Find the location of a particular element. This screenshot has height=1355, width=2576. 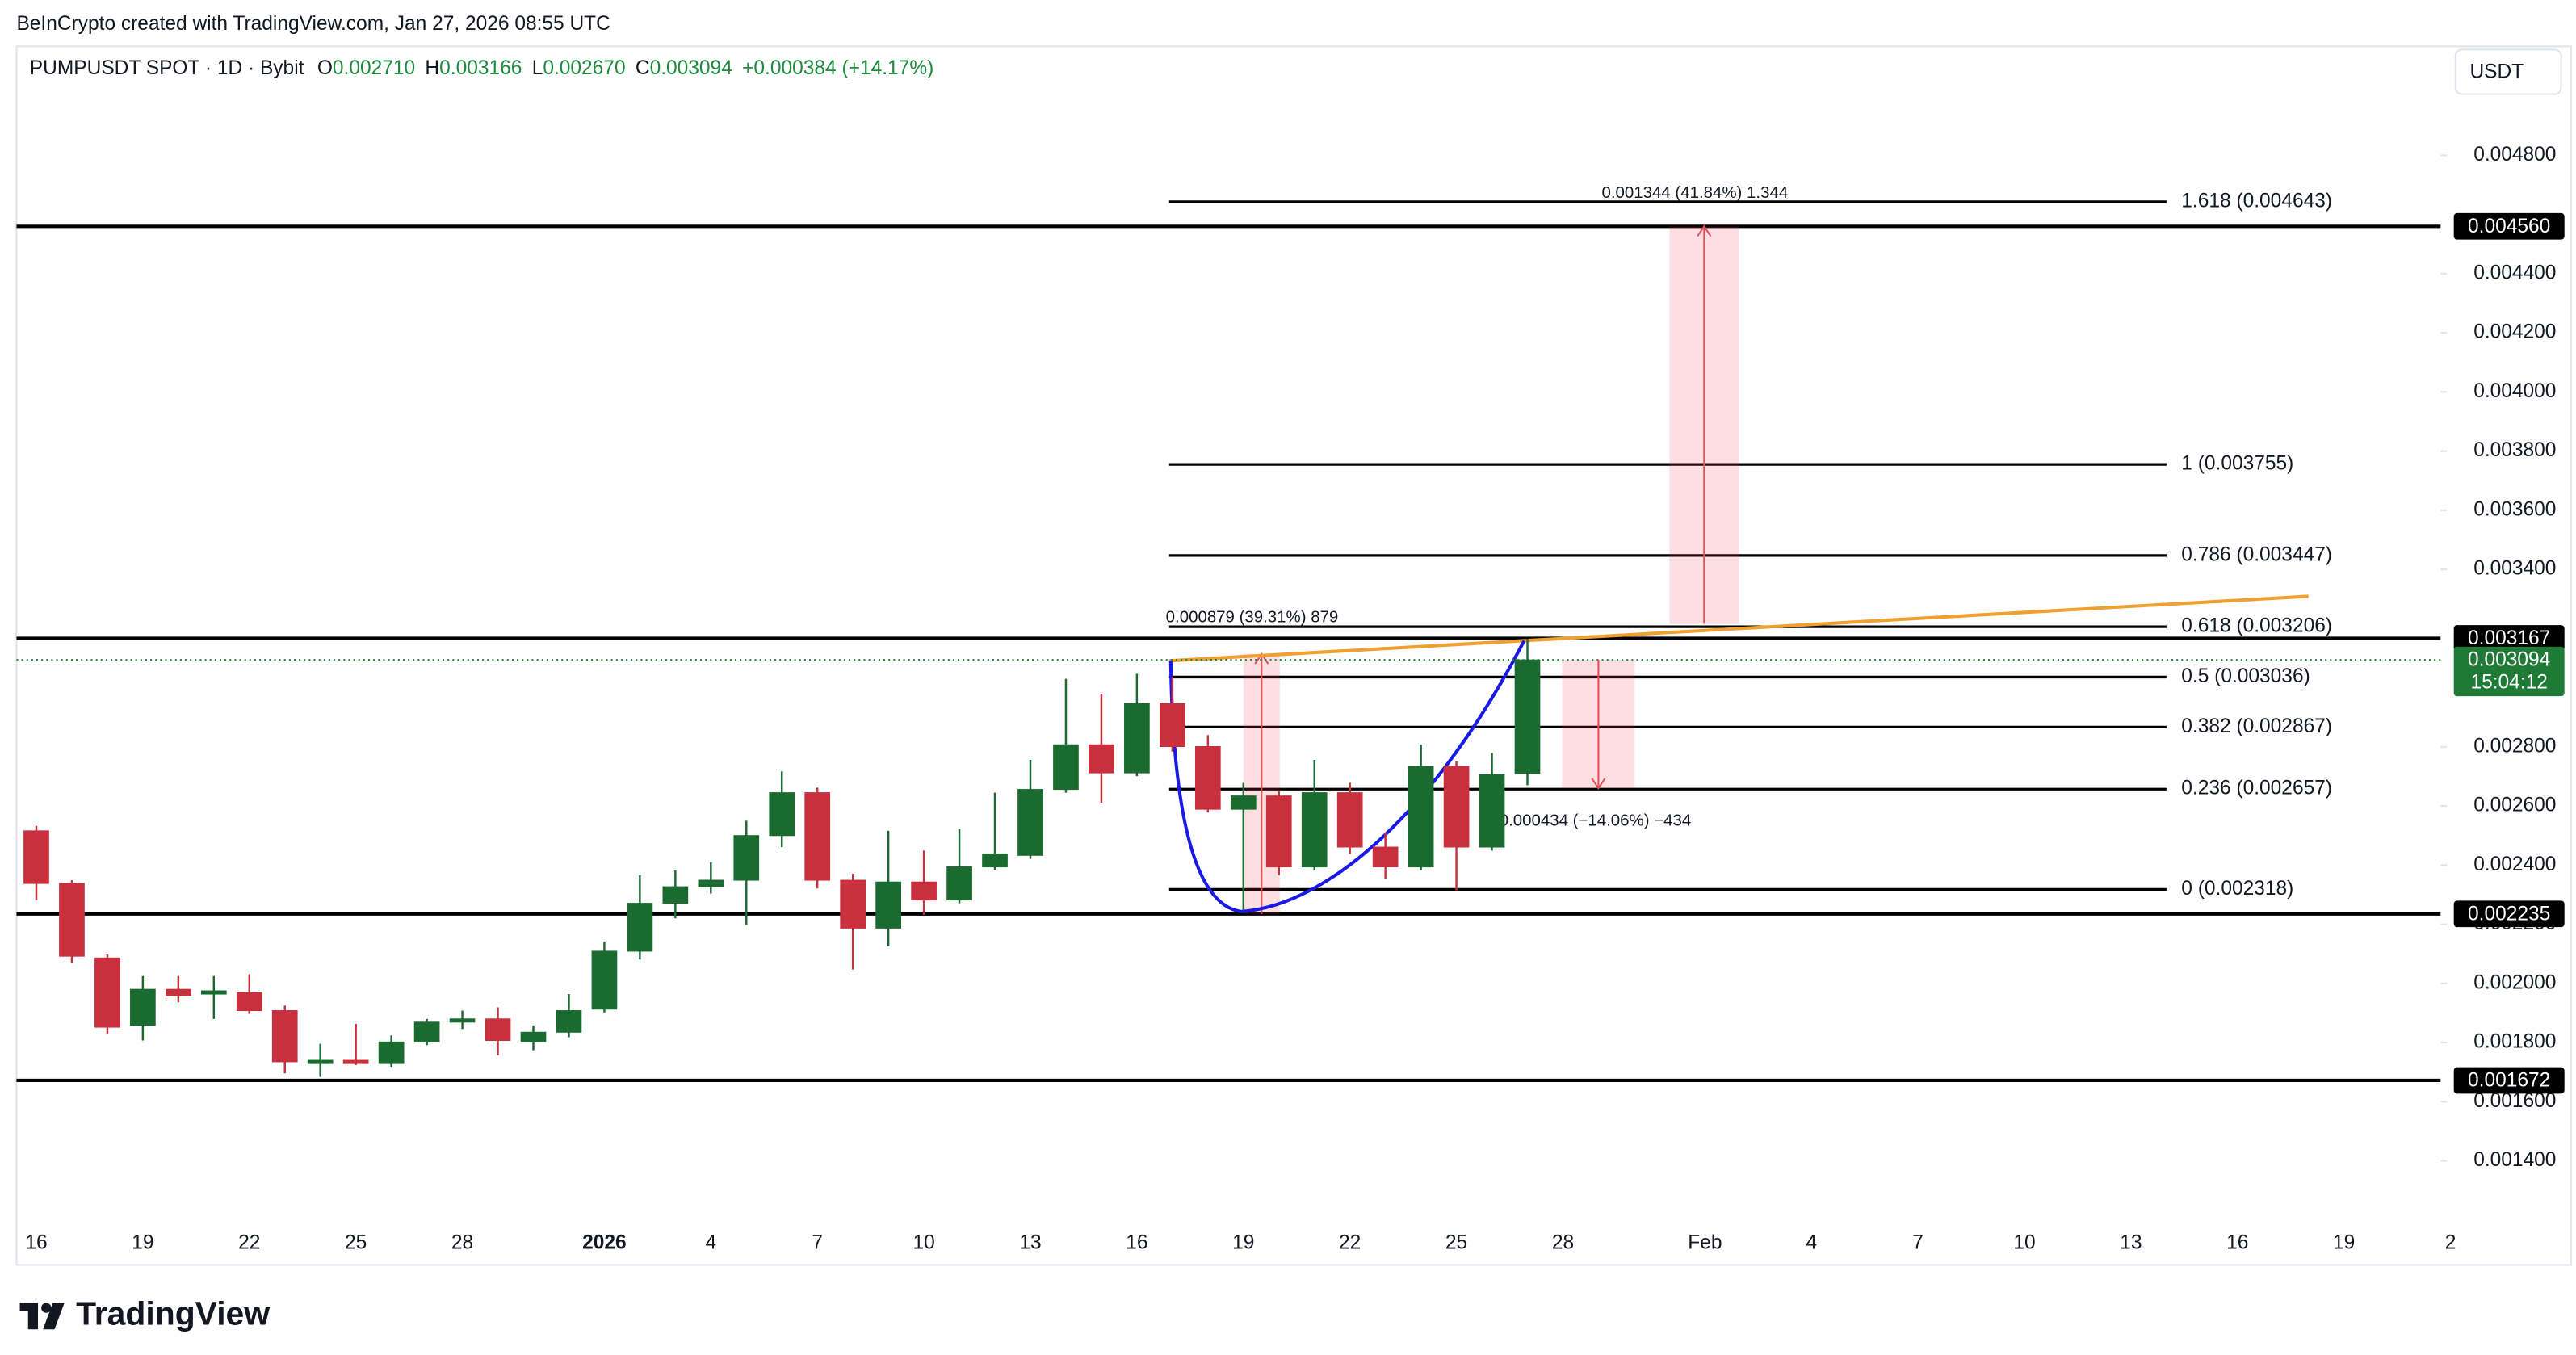

y-tick-label: 0.004400 is located at coordinates (2514, 272).